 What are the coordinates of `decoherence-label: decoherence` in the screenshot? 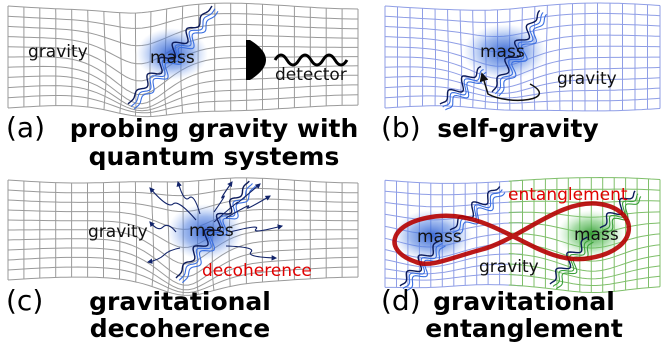 It's located at (257, 271).